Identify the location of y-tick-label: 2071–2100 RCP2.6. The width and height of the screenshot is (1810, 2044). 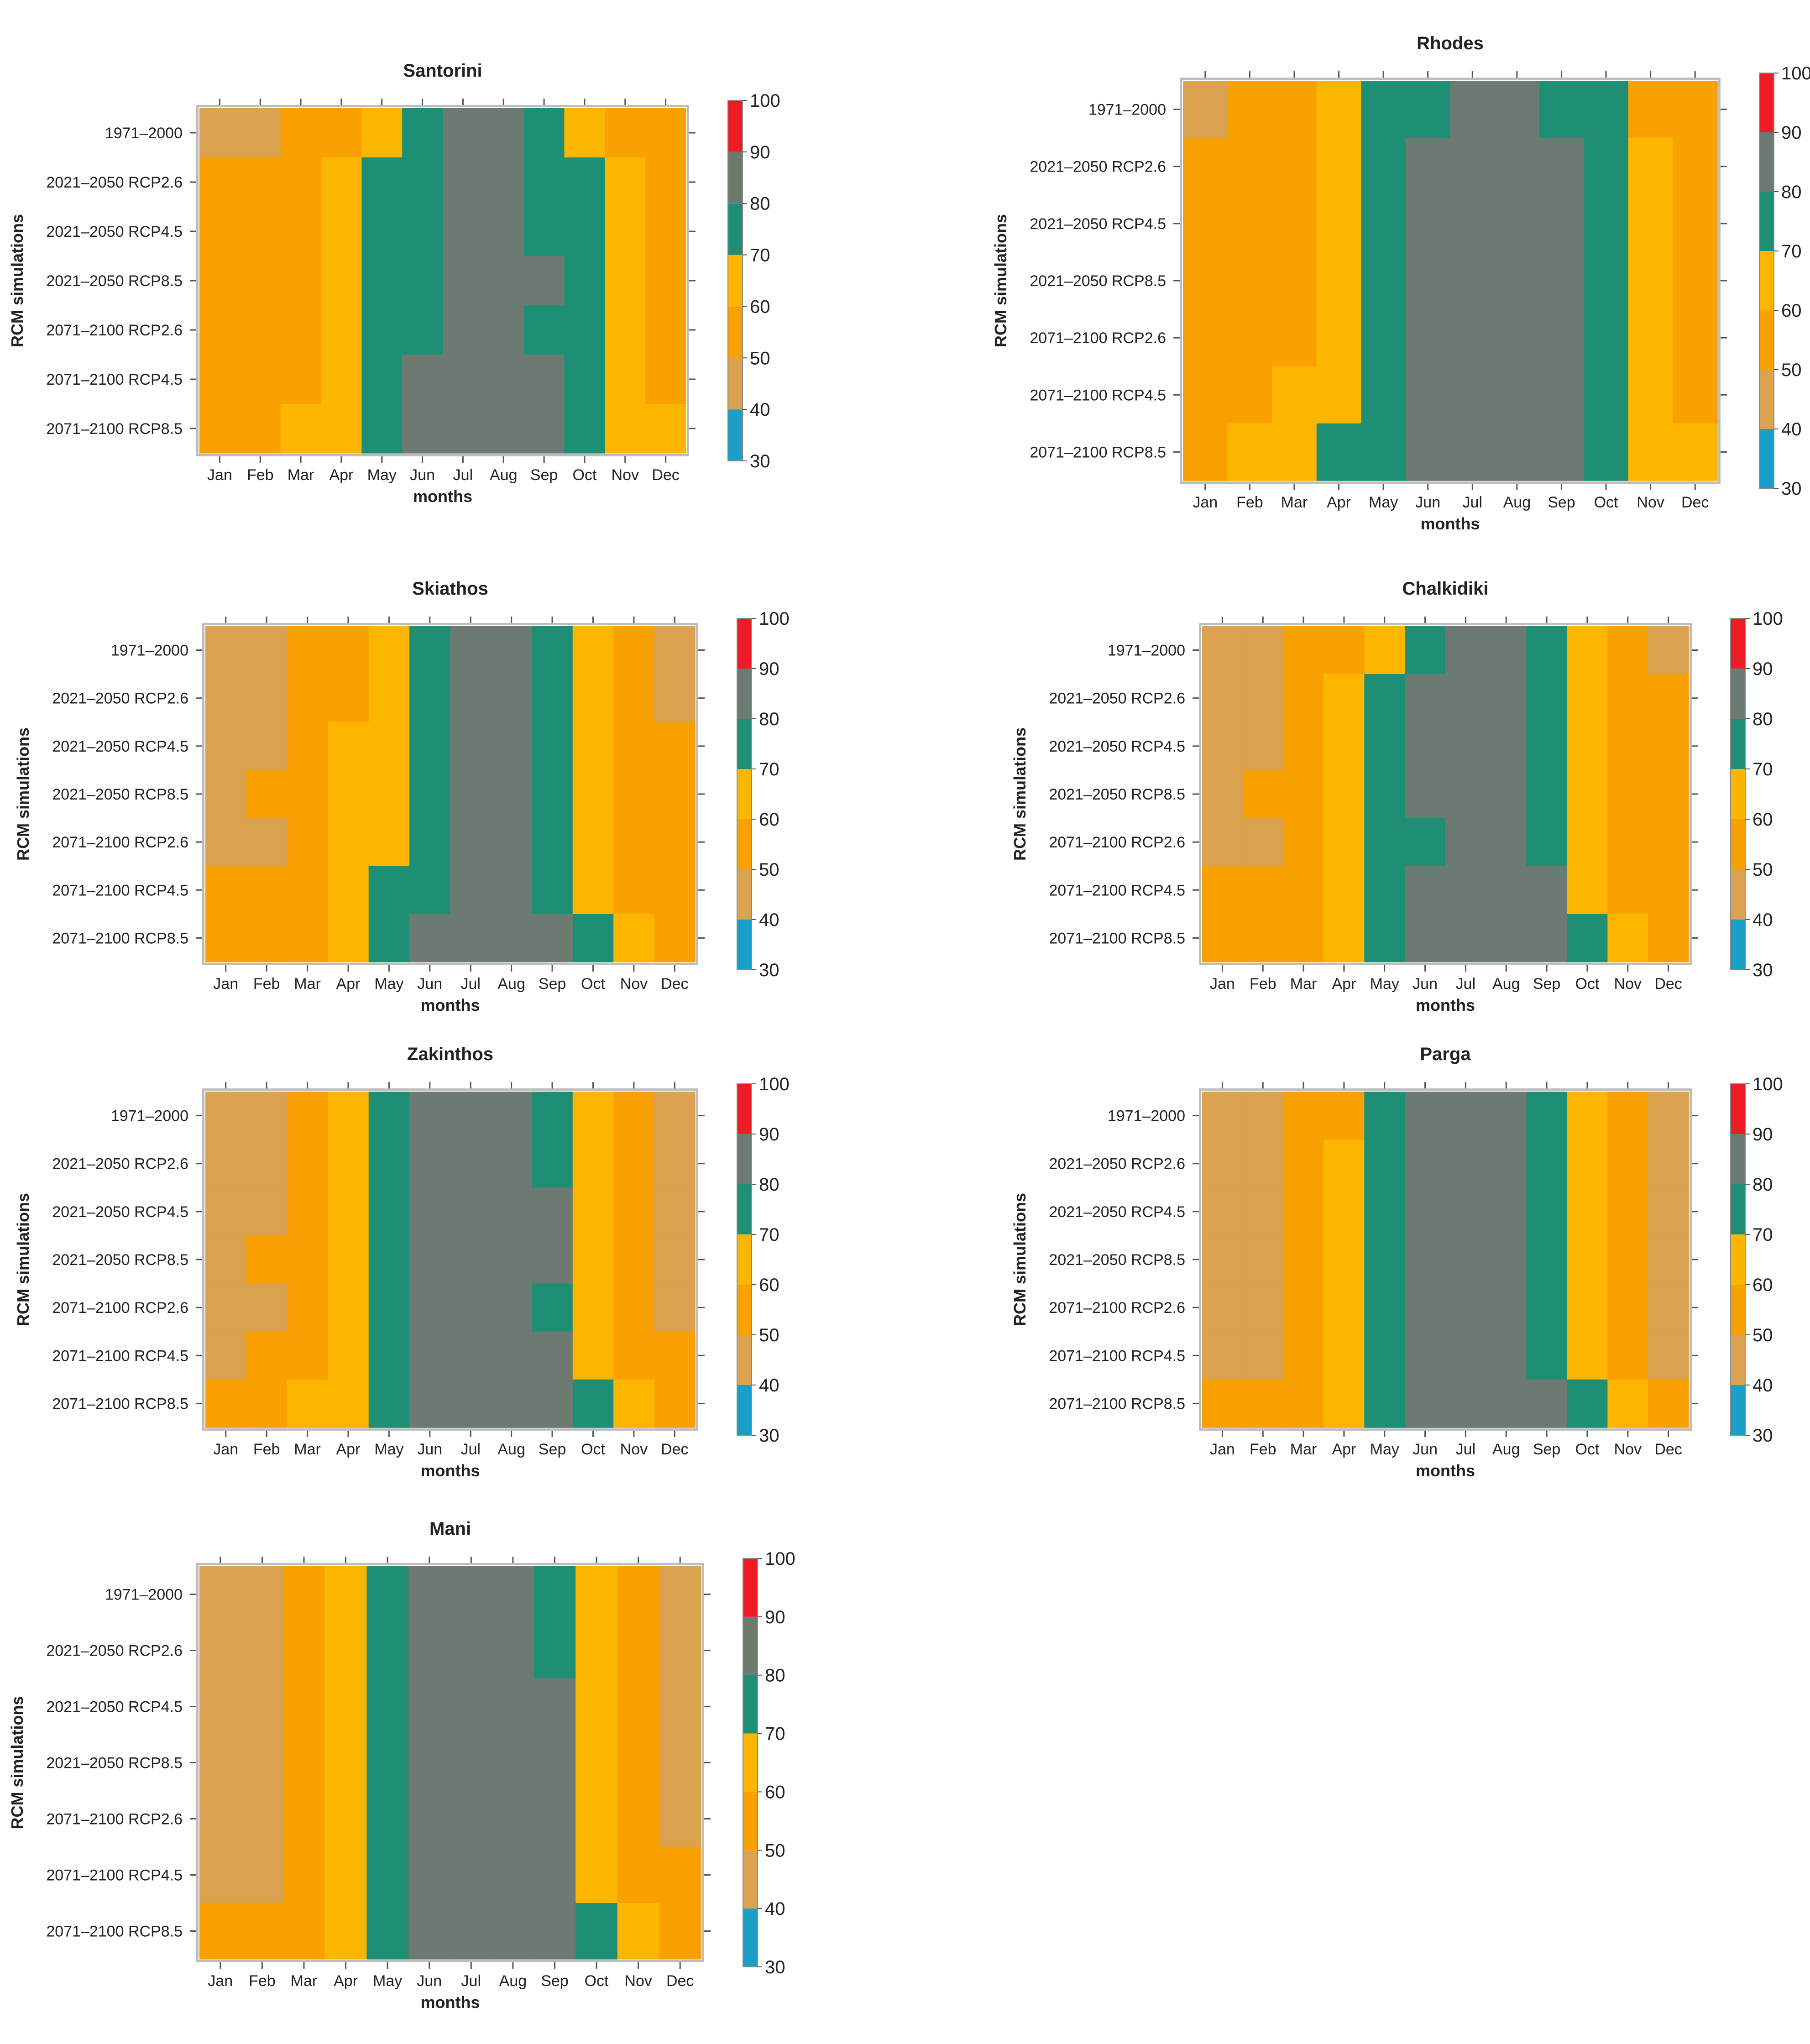
(114, 330).